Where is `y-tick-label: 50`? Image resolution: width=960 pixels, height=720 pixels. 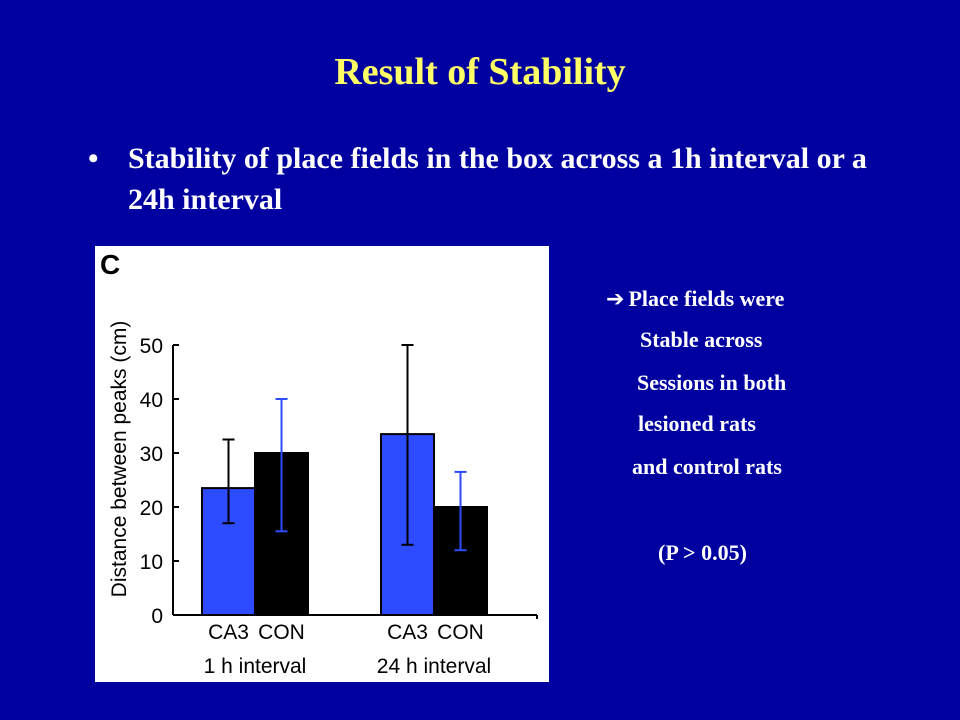
y-tick-label: 50 is located at coordinates (151, 346).